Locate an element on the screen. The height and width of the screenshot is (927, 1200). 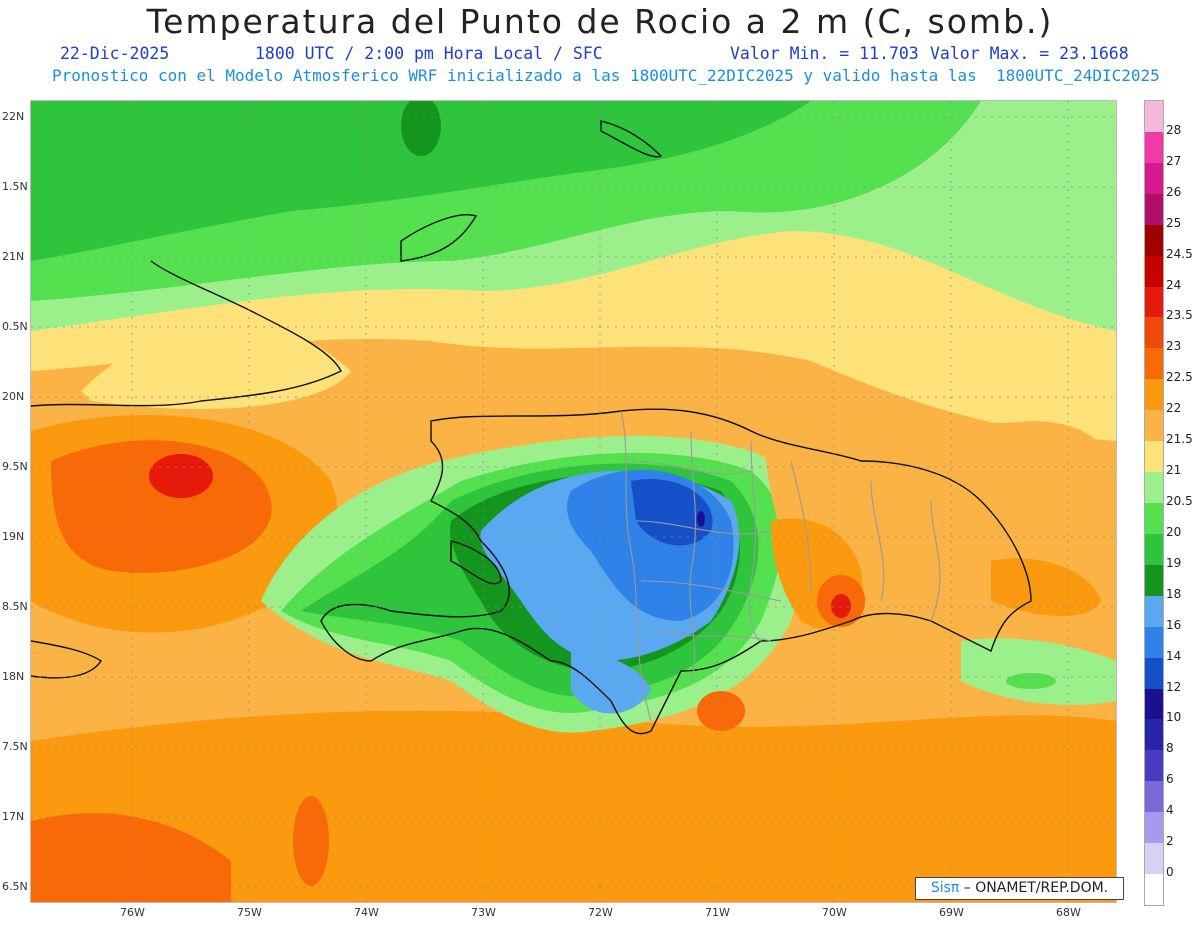
color-scale-label: 16 is located at coordinates (1174, 624).